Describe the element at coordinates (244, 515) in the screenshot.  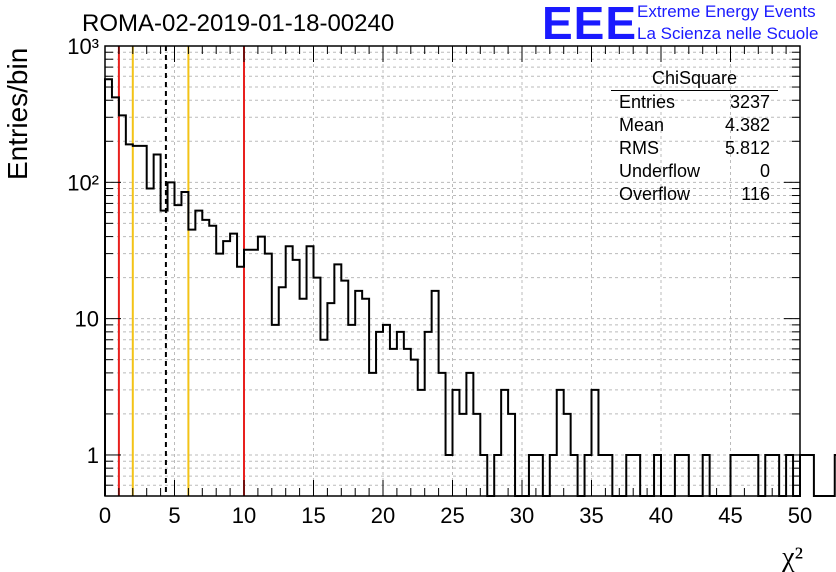
I see `x-tick-label: 10` at that location.